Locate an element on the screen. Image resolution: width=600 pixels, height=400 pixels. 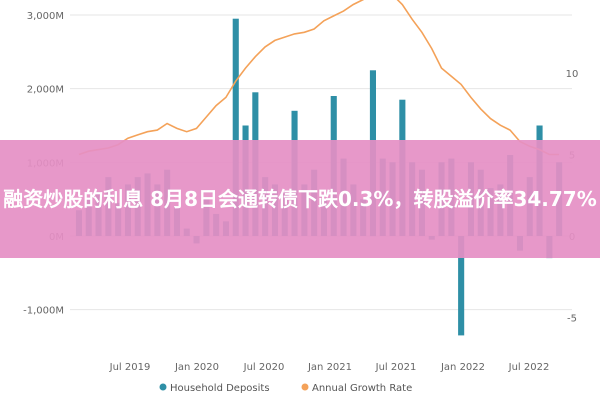
legend-label-household-deposits: Household Deposits is located at coordinates (220, 388).